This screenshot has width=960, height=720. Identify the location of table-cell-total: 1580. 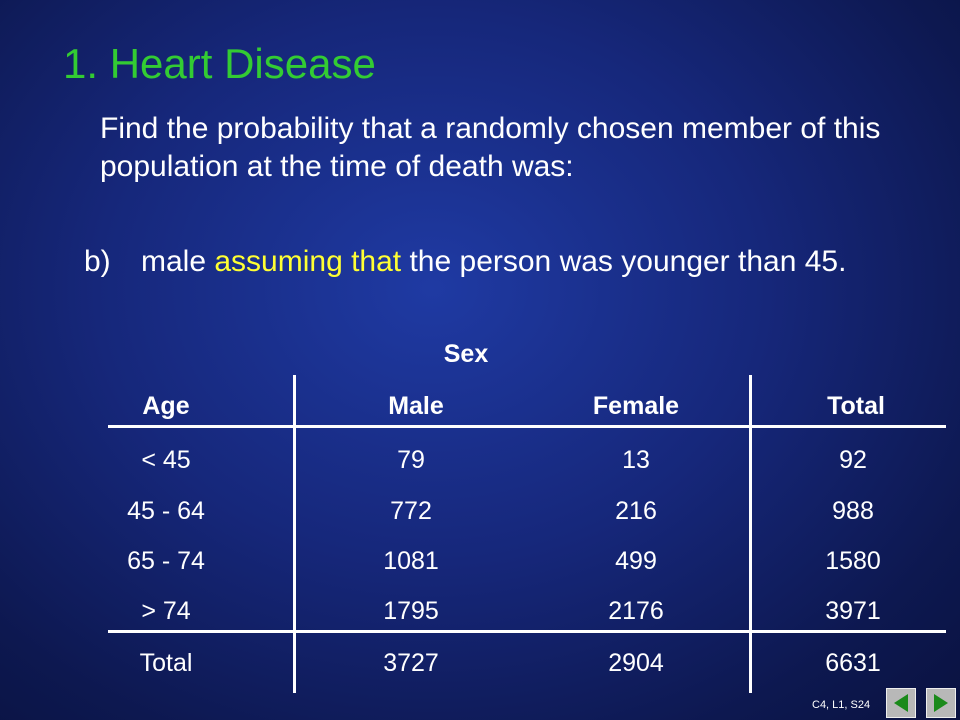
(853, 561).